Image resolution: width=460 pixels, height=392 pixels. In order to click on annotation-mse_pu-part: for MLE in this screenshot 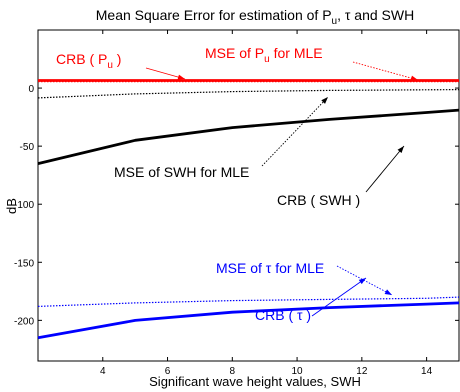, I will do `click(296, 53)`.